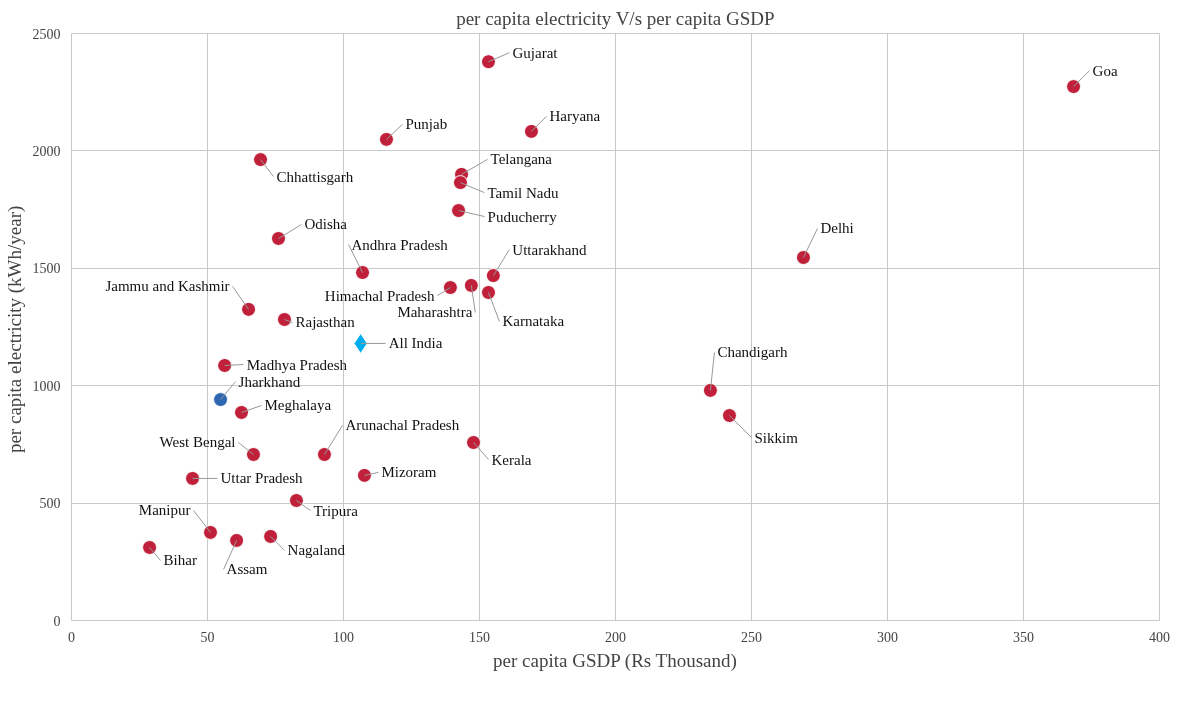  I want to click on series-label: Jammu and Kashmir, so click(167, 286).